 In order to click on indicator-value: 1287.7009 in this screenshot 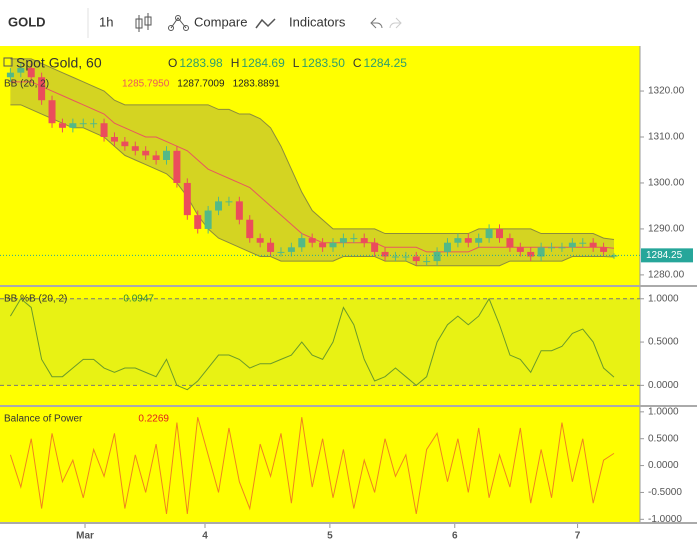, I will do `click(201, 84)`.